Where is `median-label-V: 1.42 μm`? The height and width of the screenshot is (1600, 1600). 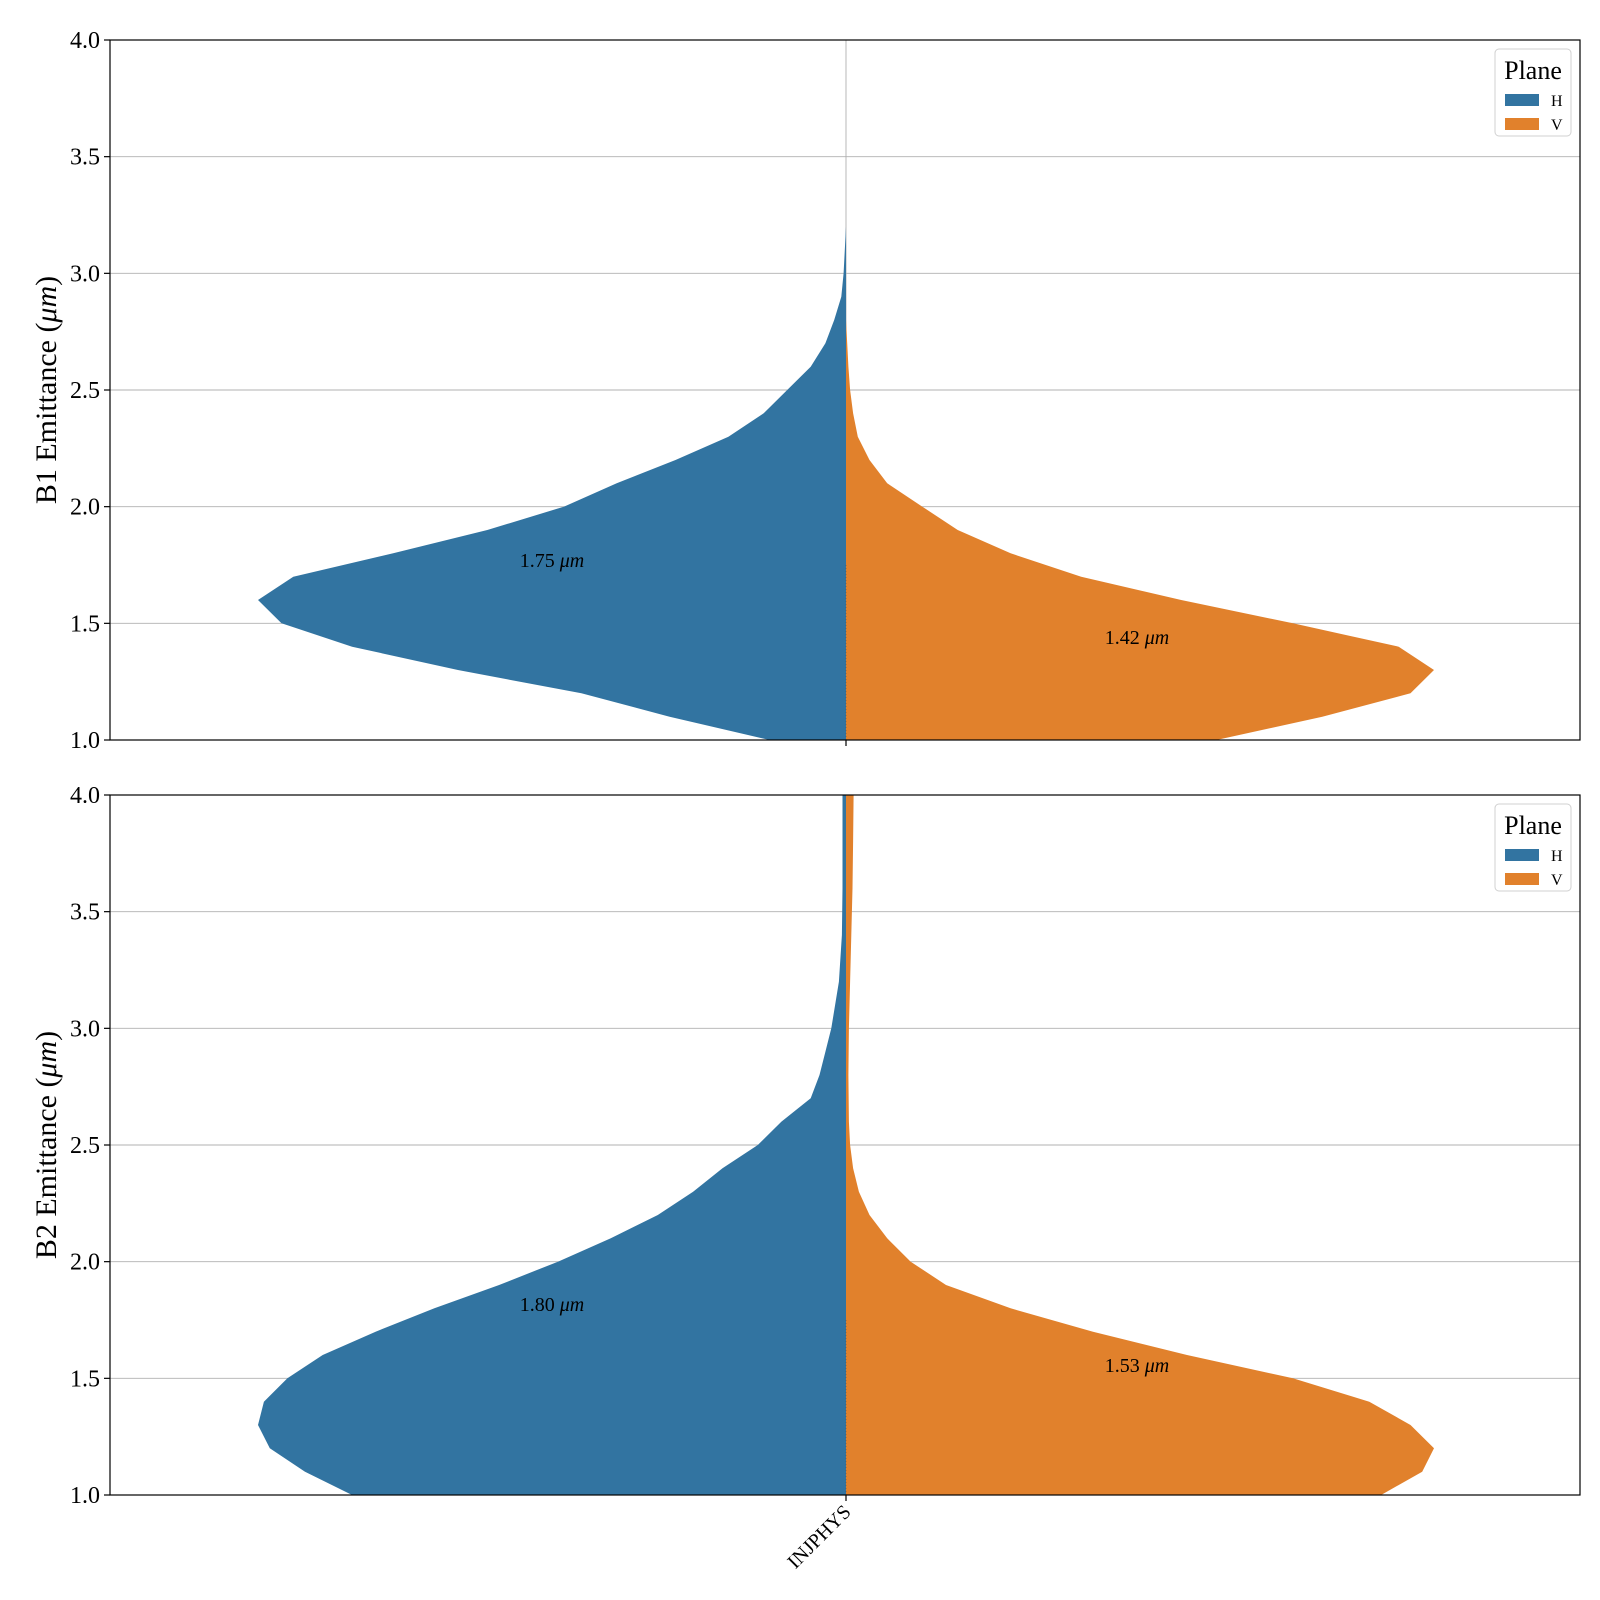
median-label-V: 1.42 μm is located at coordinates (1137, 638).